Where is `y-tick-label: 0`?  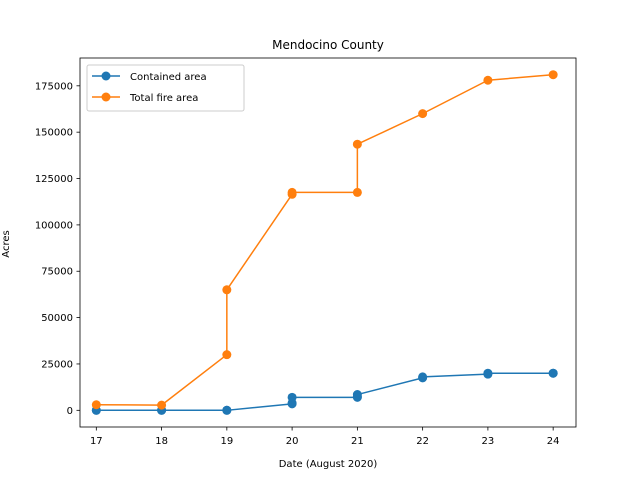
y-tick-label: 0 is located at coordinates (70, 411).